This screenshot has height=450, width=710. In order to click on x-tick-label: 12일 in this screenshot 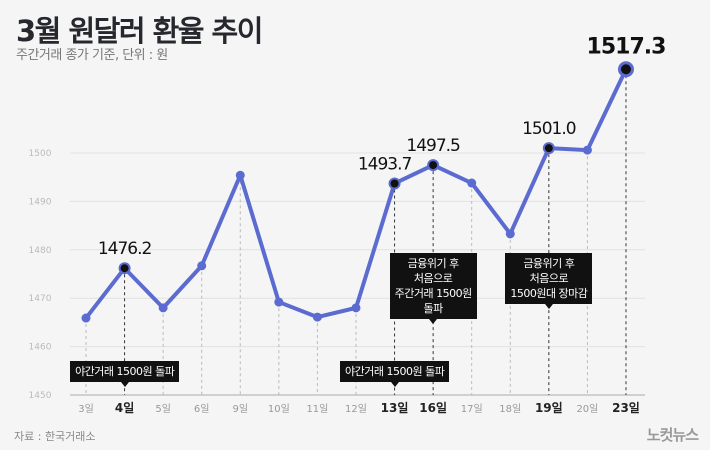, I will do `click(356, 409)`.